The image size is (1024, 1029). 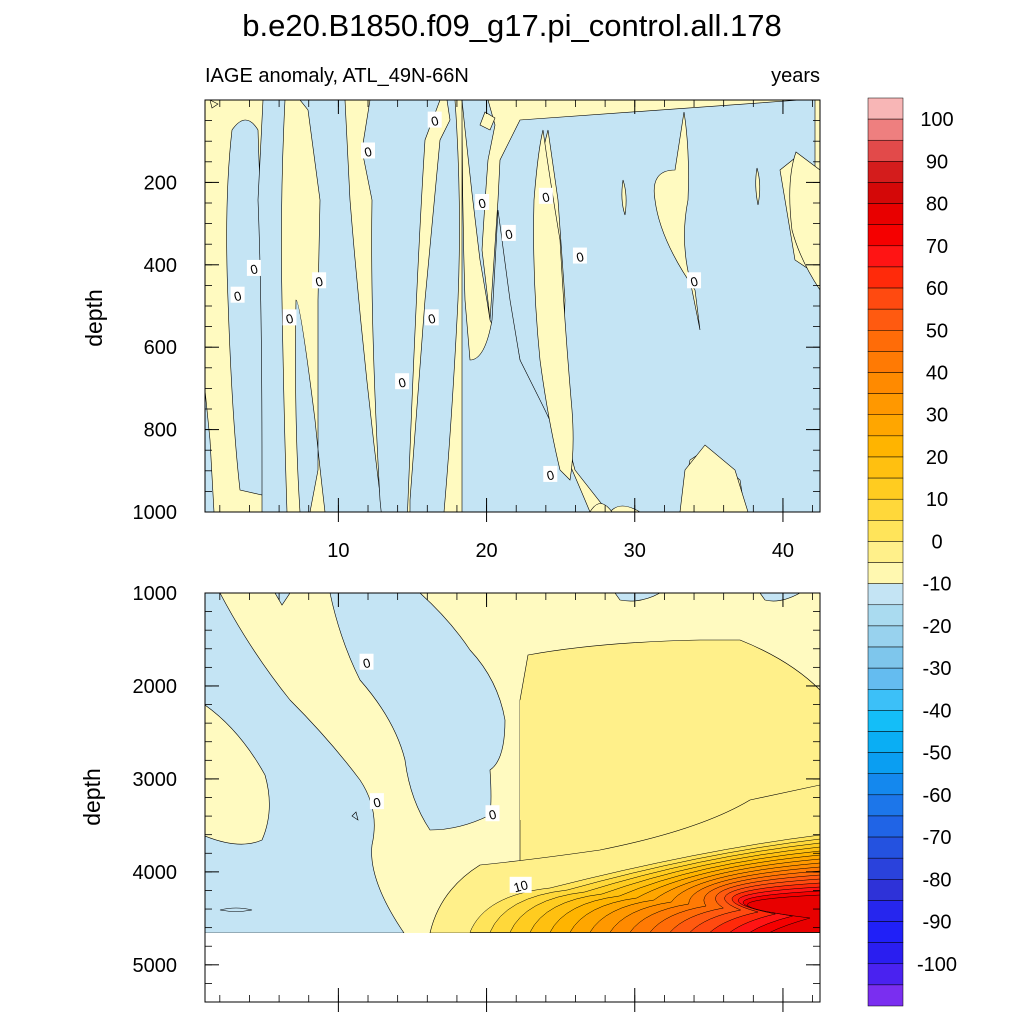 What do you see at coordinates (937, 247) in the screenshot?
I see `colorbar-label: 70` at bounding box center [937, 247].